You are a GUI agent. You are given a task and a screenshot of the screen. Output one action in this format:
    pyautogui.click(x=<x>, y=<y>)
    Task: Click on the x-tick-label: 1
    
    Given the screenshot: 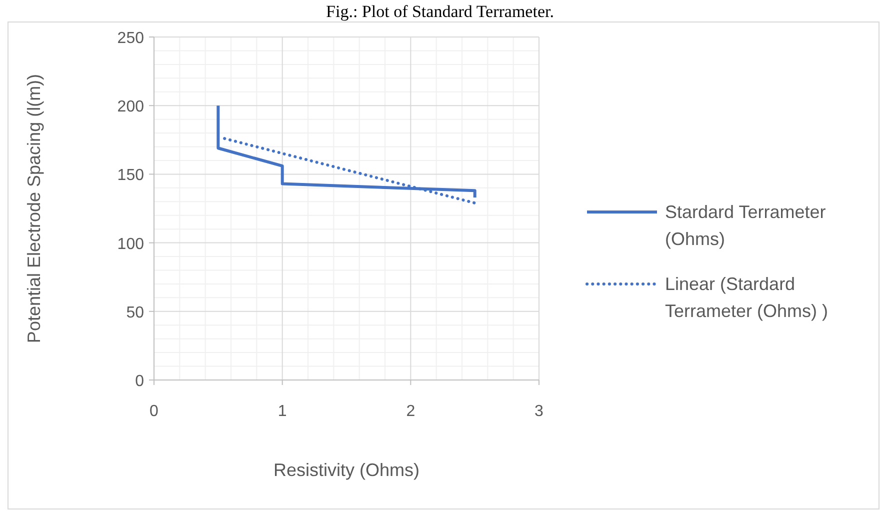 What is the action you would take?
    pyautogui.click(x=282, y=411)
    